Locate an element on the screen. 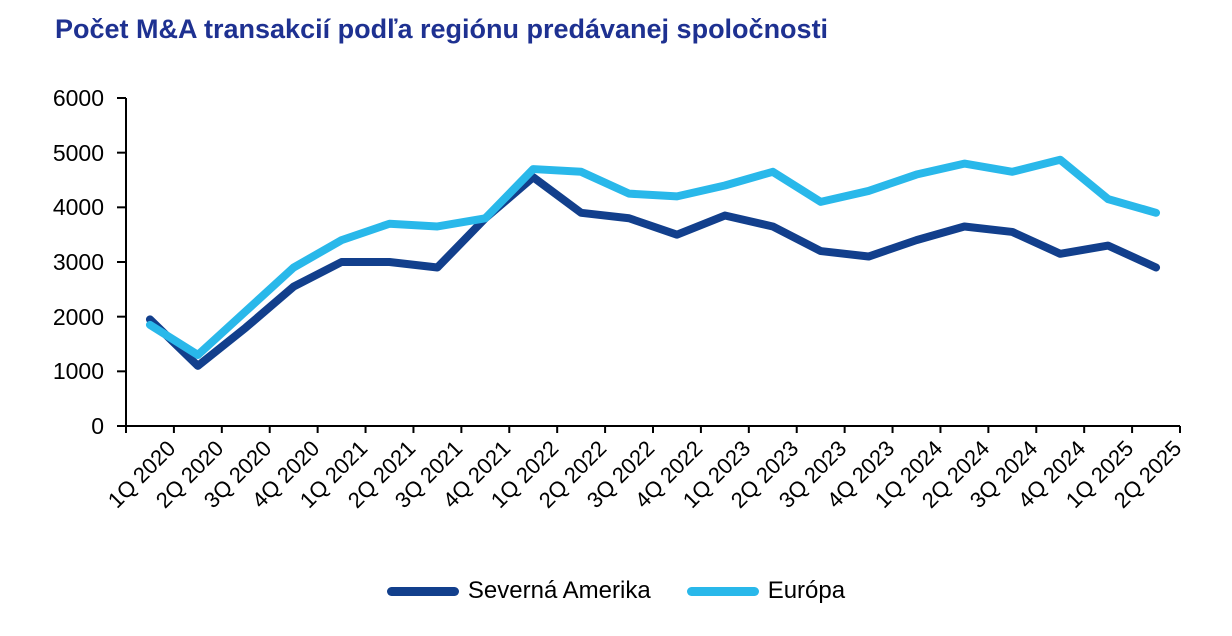 This screenshot has height=636, width=1232. y-axis-label: 2000 is located at coordinates (78, 316).